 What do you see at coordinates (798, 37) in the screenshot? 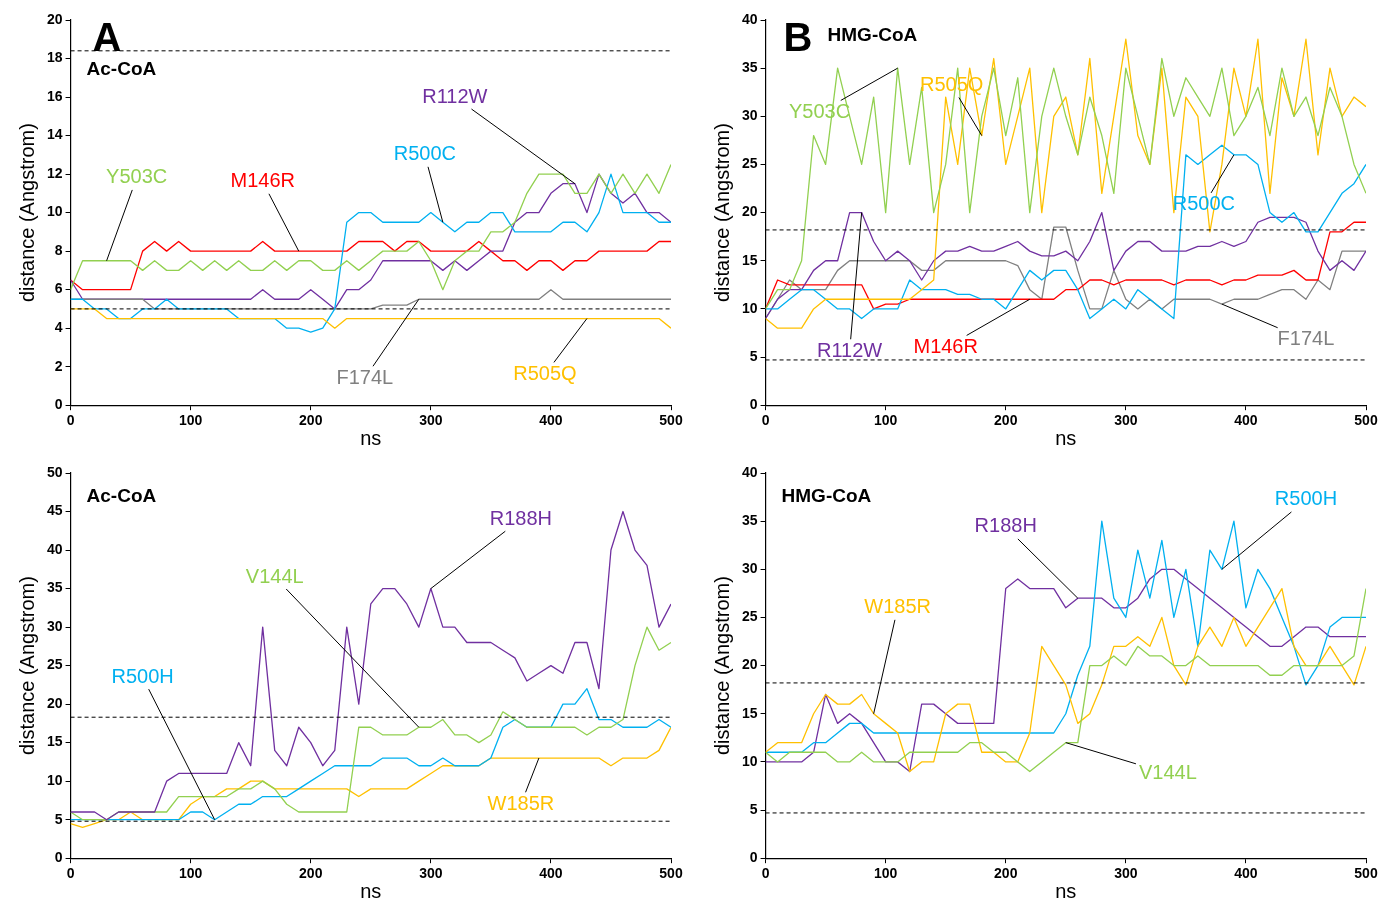
I see `chart-title: B` at bounding box center [798, 37].